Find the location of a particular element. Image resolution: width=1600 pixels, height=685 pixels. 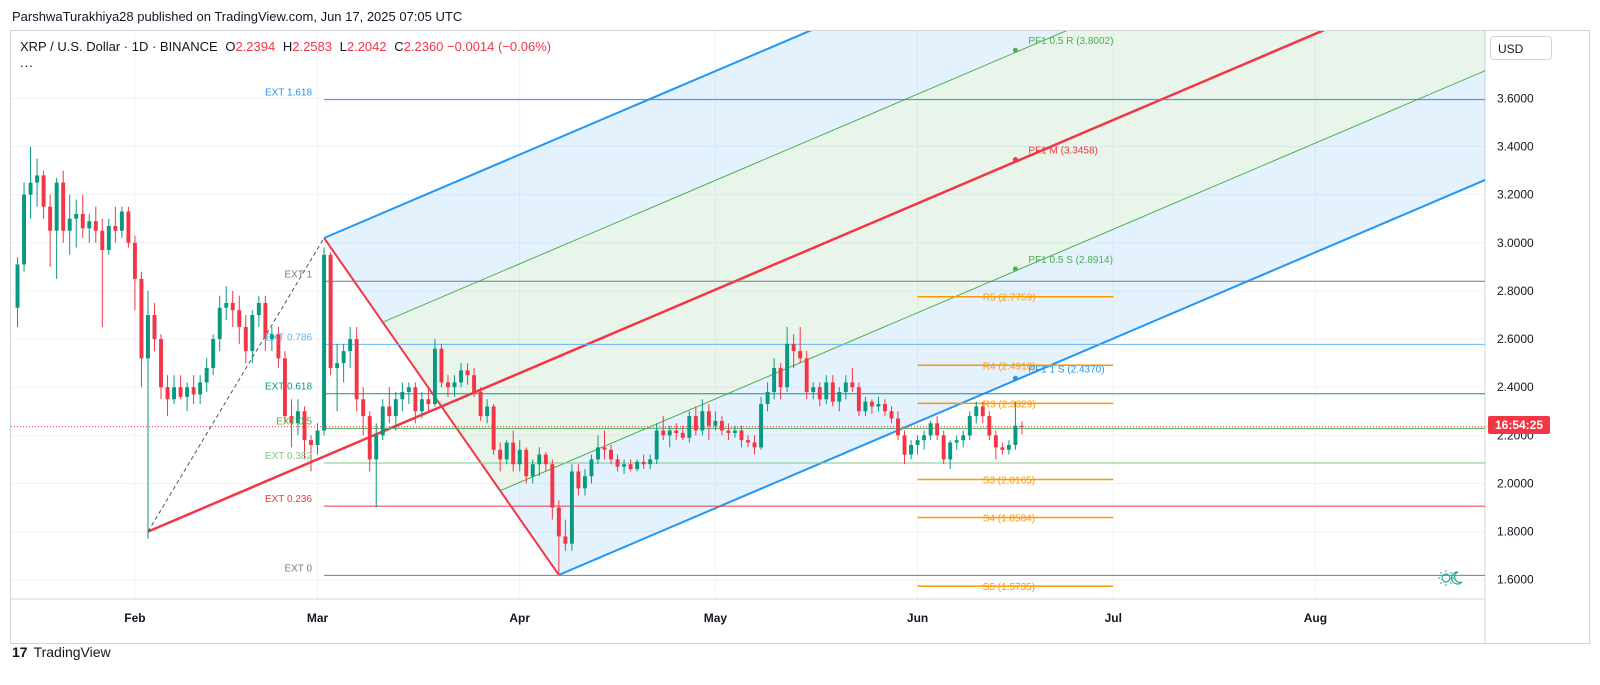

time-tick-label: Aug is located at coordinates (1315, 618).